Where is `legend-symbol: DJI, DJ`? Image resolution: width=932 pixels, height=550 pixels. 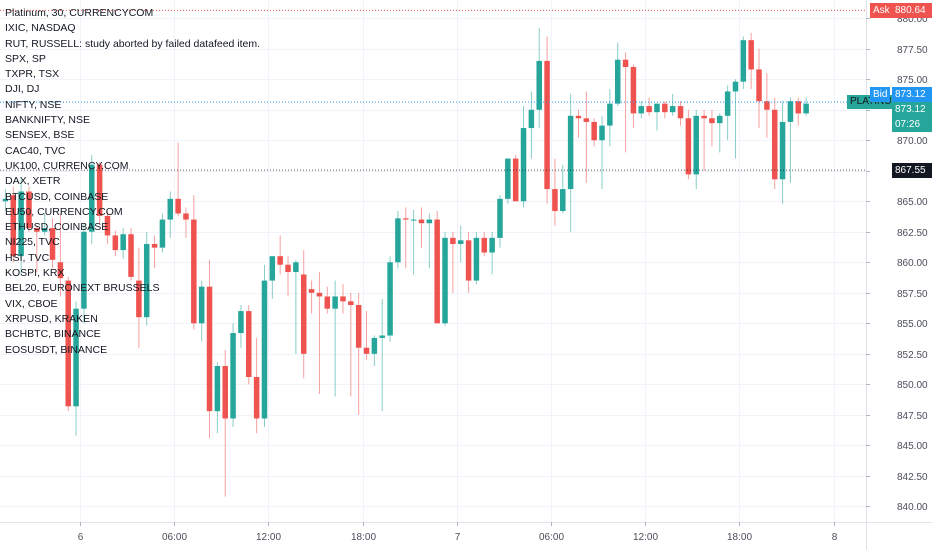 legend-symbol: DJI, DJ is located at coordinates (22, 89).